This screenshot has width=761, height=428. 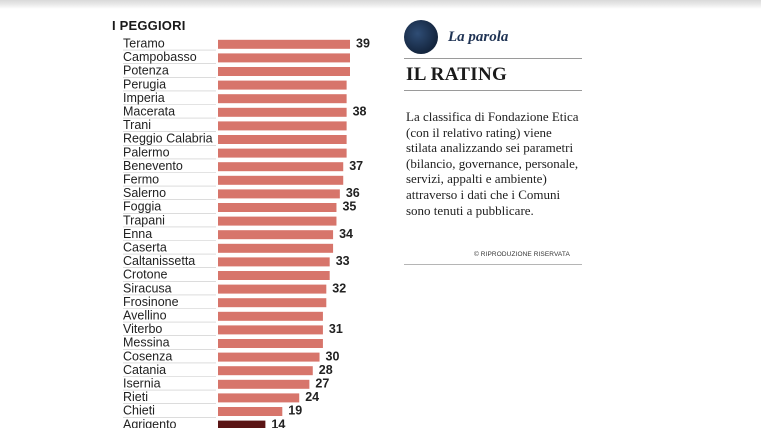 I want to click on value-label: 31, so click(x=336, y=329).